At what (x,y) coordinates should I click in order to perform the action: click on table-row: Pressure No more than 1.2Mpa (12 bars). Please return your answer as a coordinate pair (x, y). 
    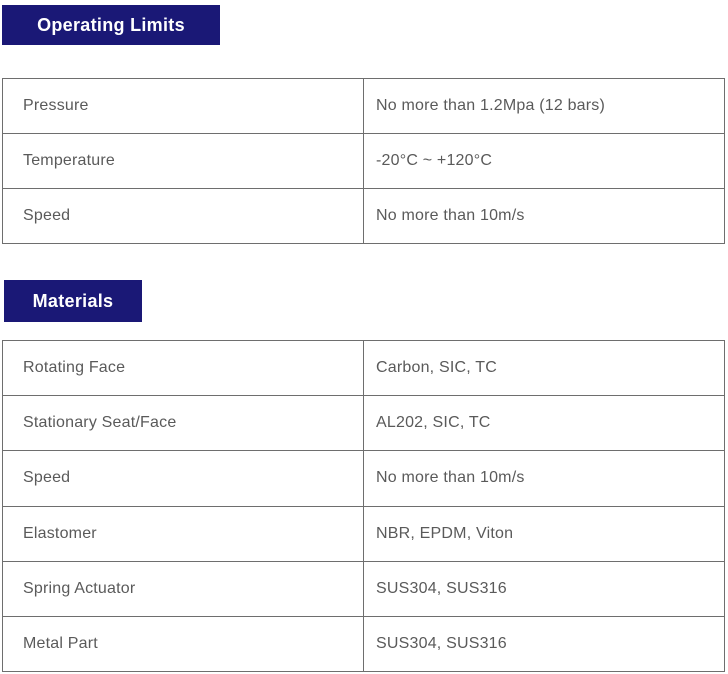
    Looking at the image, I should click on (363, 106).